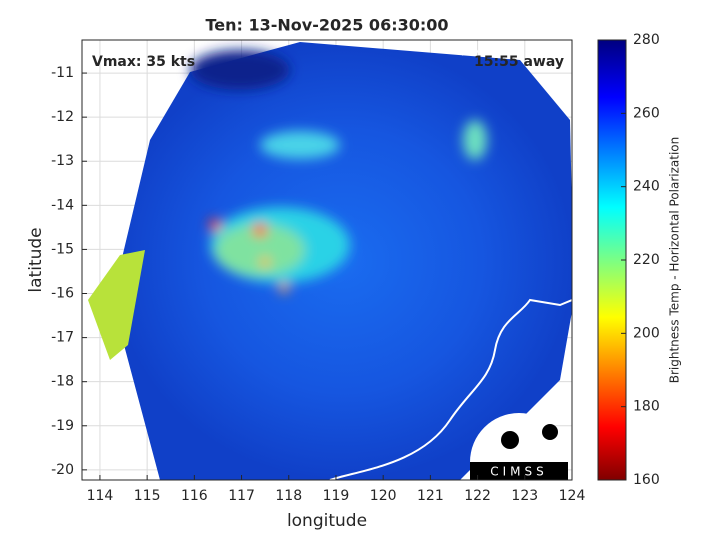 The width and height of the screenshot is (720, 540). What do you see at coordinates (327, 521) in the screenshot?
I see `x-axis-label: longitude` at bounding box center [327, 521].